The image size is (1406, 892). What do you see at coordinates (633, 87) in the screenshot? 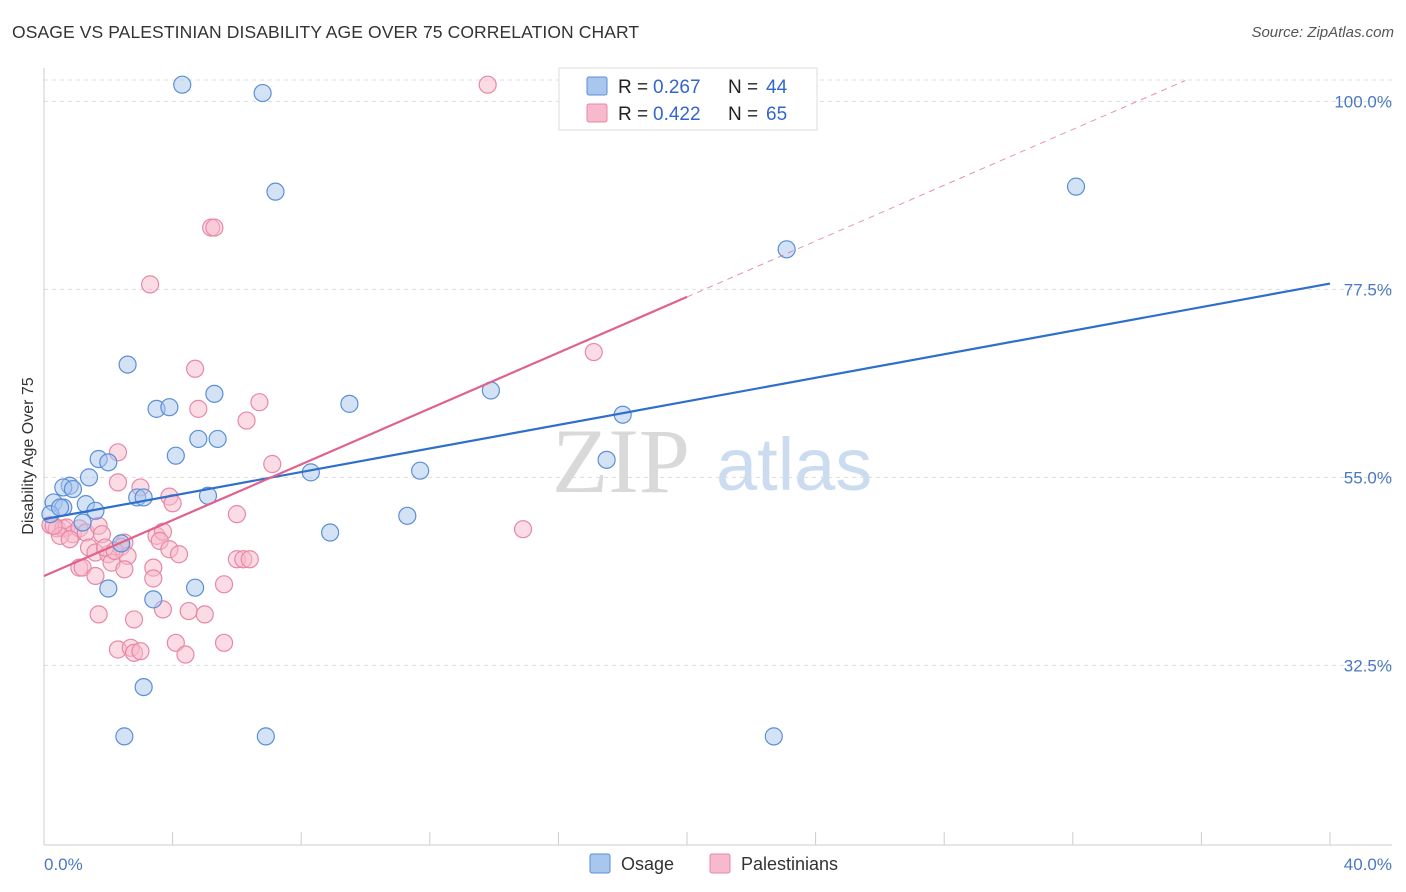
I see `legend-r-label-osage: R =` at bounding box center [633, 87].